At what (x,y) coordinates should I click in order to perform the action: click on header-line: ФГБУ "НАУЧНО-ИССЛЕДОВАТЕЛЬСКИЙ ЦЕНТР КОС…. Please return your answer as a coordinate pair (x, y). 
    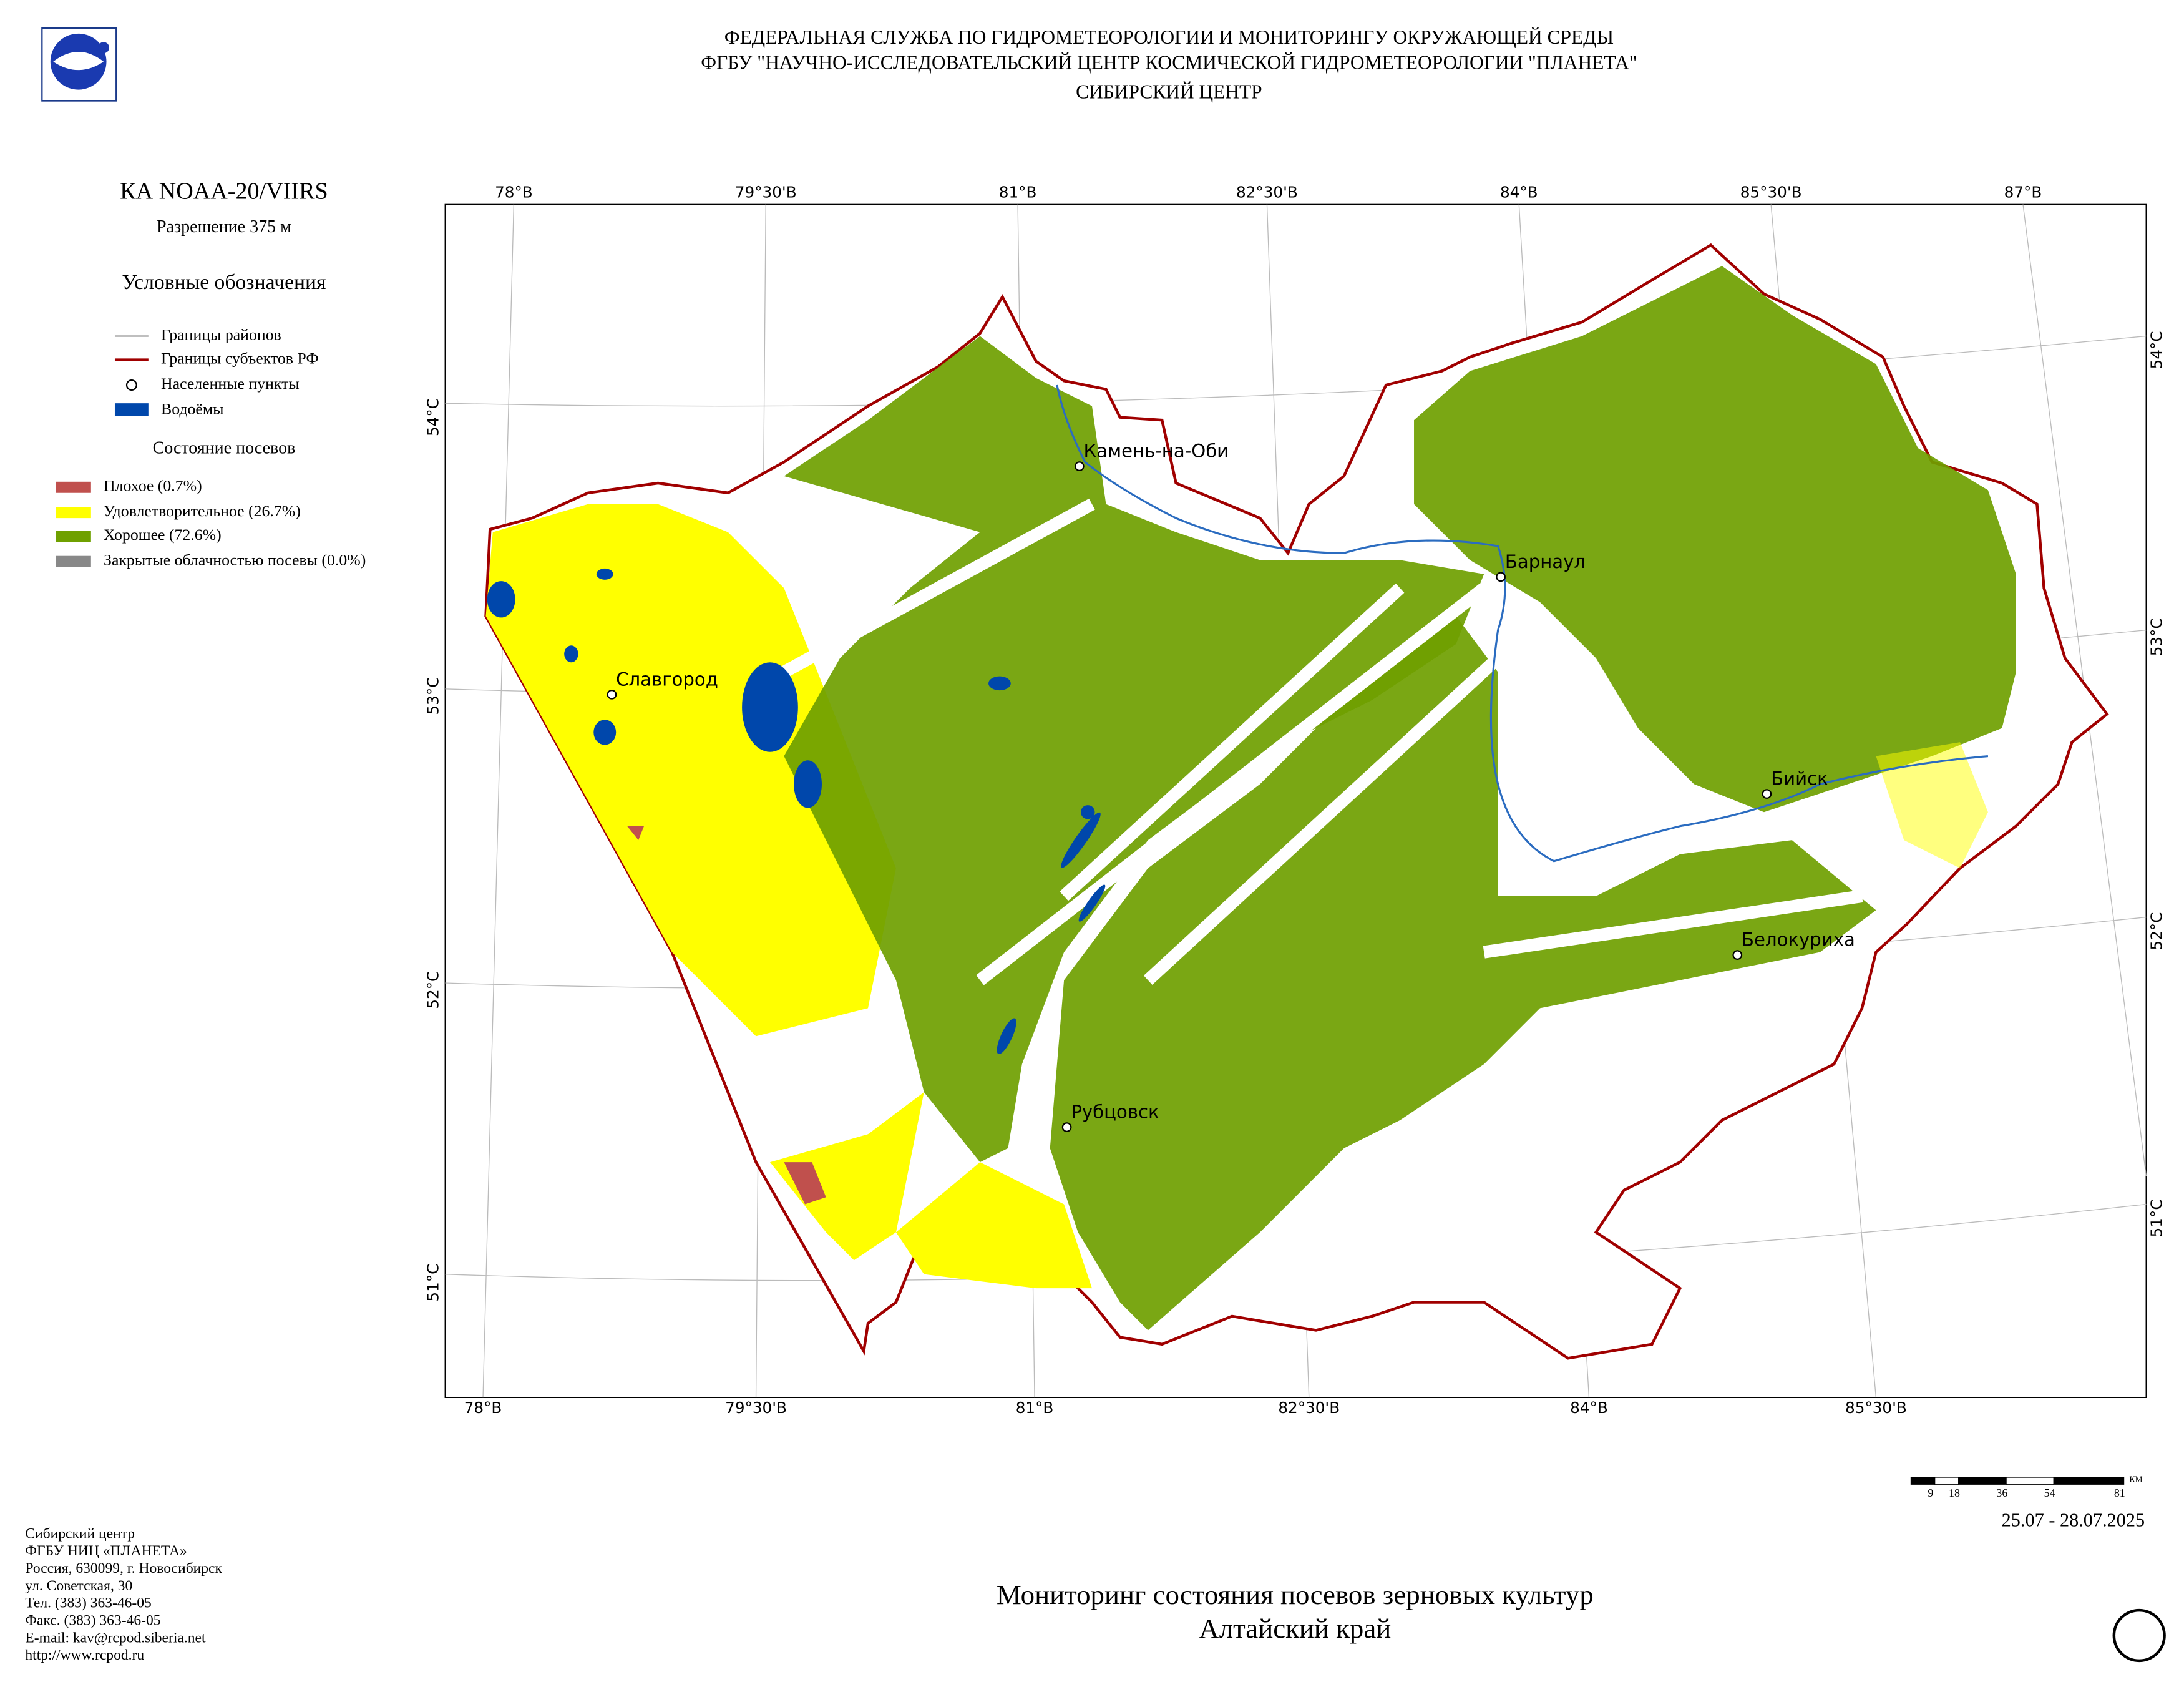
    Looking at the image, I should click on (1169, 62).